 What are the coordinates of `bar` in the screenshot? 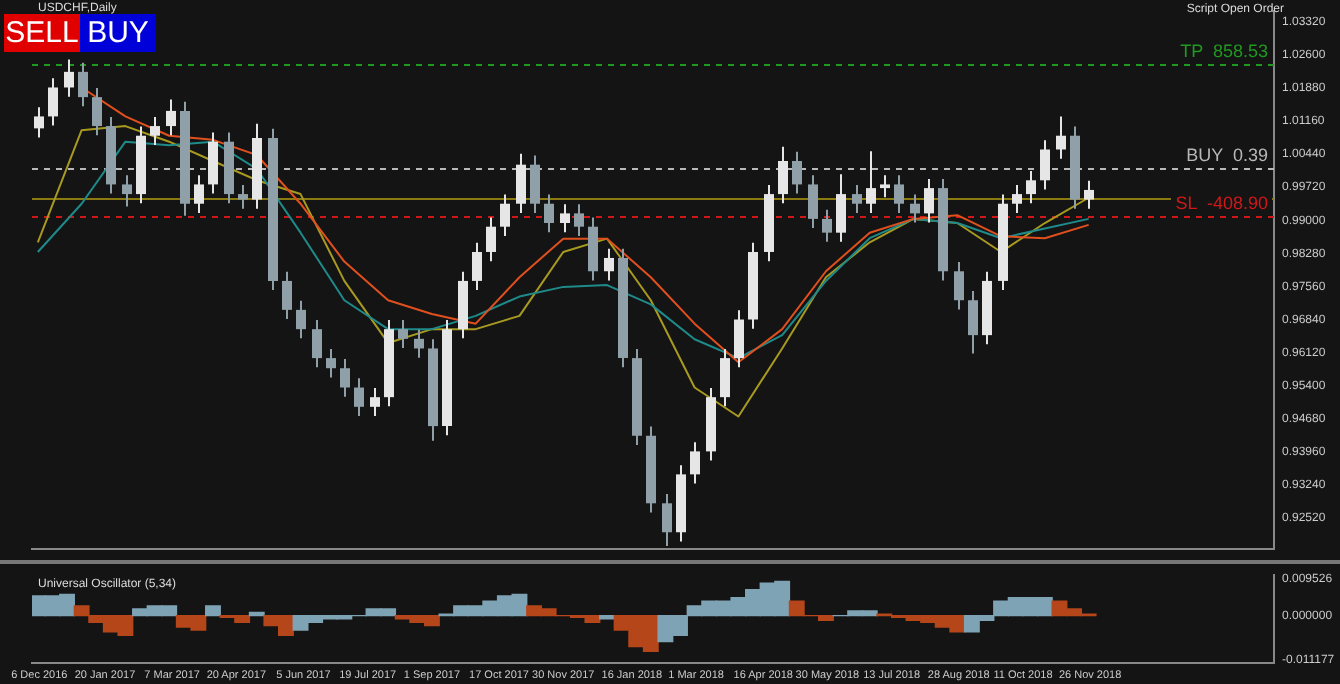 It's located at (213, 611).